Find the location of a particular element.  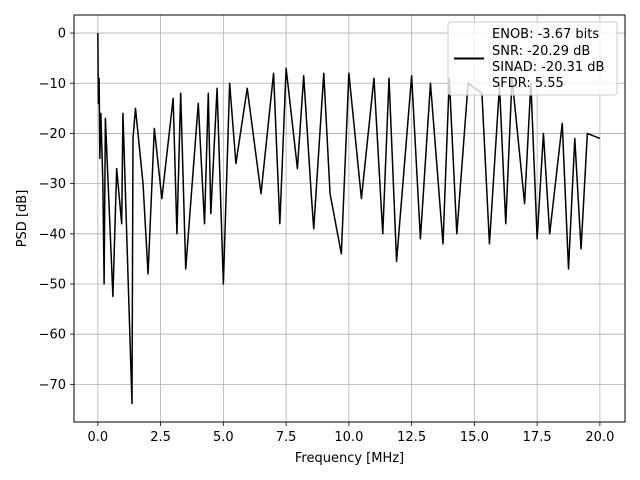

x-axis-label: Frequency [MHz] is located at coordinates (349, 458).